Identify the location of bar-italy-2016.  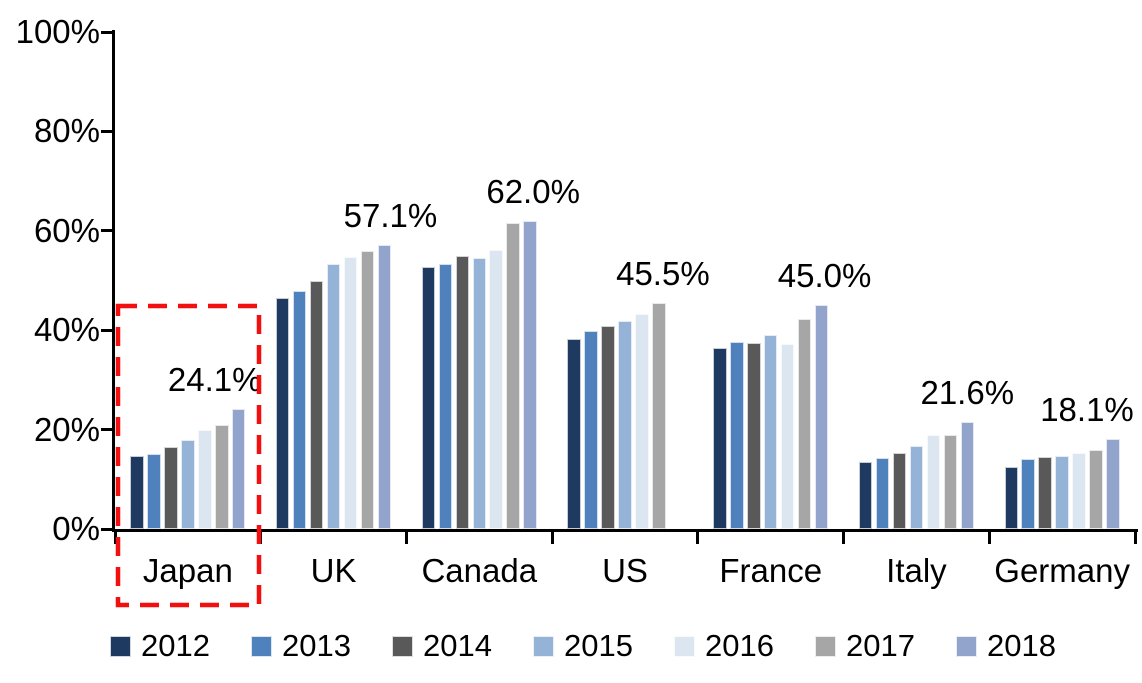
(933, 482).